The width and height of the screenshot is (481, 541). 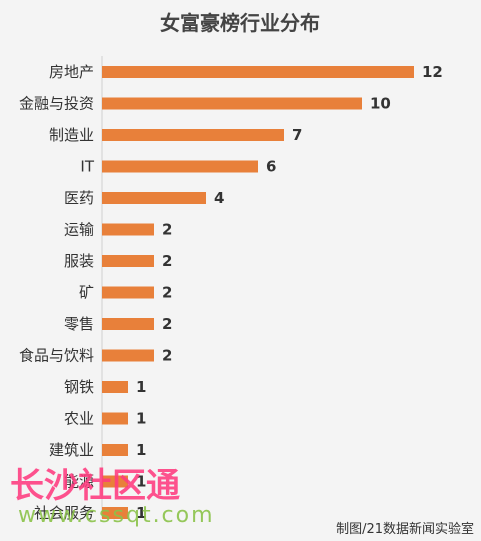 What do you see at coordinates (271, 167) in the screenshot?
I see `value-label-3: 6` at bounding box center [271, 167].